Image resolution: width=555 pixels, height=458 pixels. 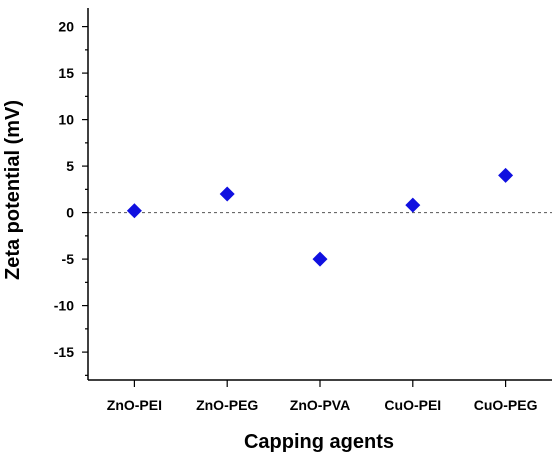 What do you see at coordinates (13, 190) in the screenshot?
I see `y-axis-title: Zeta potential (mV)` at bounding box center [13, 190].